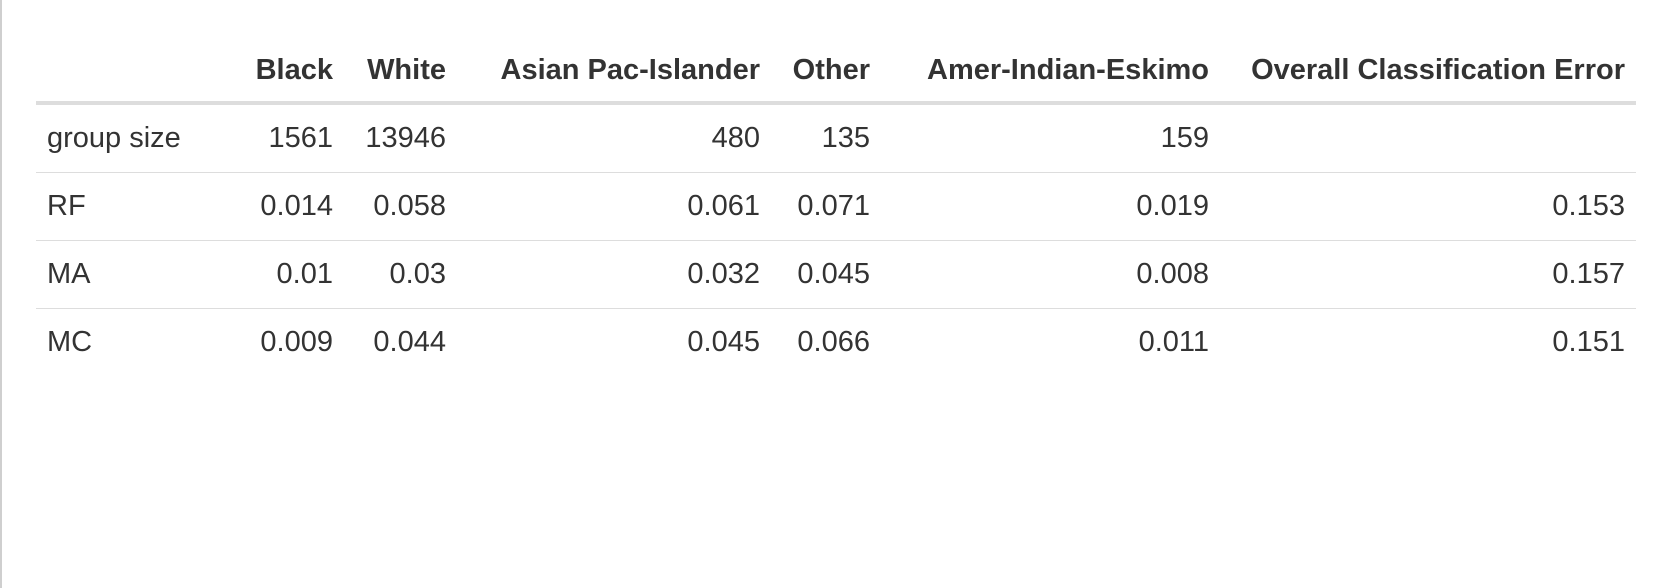 The image size is (1664, 588). Describe the element at coordinates (1428, 71) in the screenshot. I see `header-cell-overall-classification-error: Overall Classification Error` at that location.